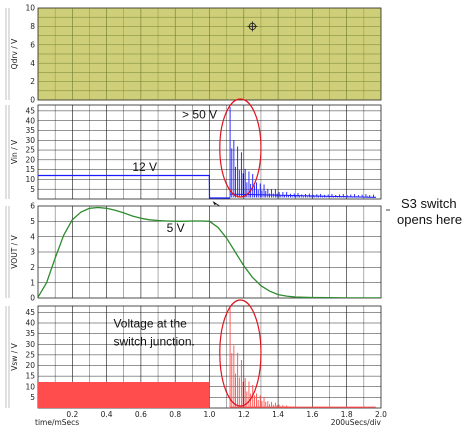 This screenshot has width=474, height=430. I want to click on y-axis-label: VOUT / V, so click(14, 251).